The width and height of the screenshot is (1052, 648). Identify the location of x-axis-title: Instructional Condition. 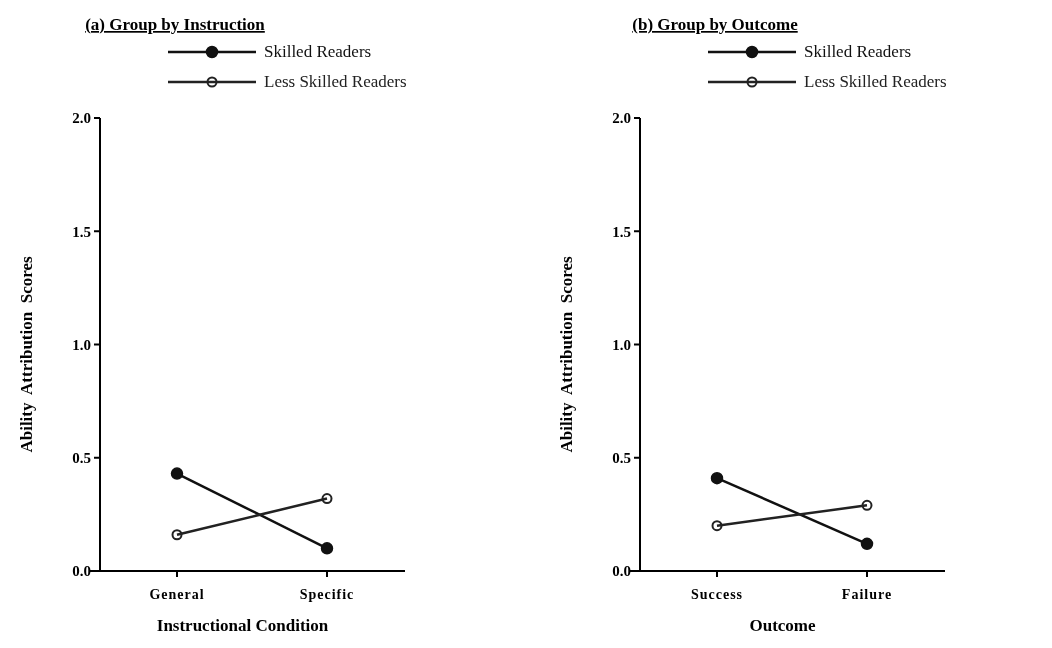
(242, 625).